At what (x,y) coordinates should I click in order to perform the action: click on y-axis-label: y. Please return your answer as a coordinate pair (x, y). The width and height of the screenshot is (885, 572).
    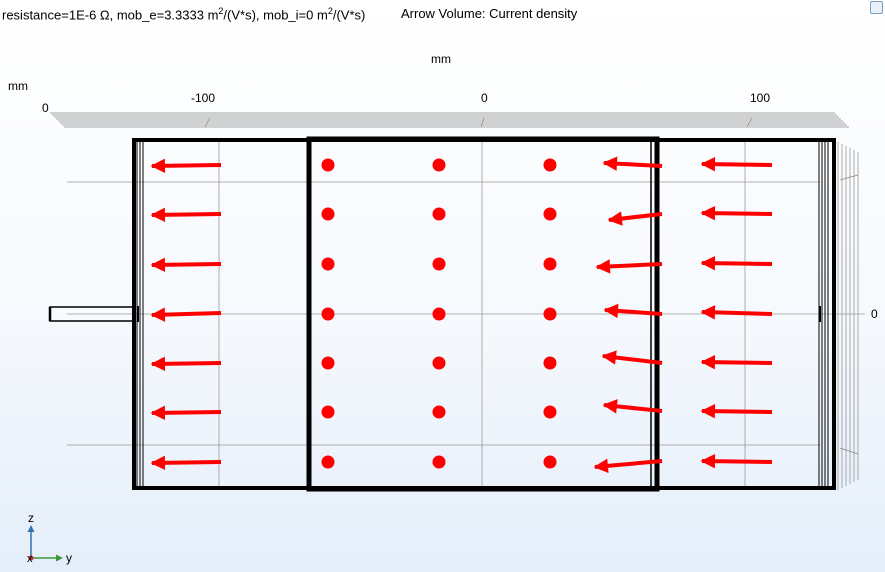
    Looking at the image, I should click on (69, 558).